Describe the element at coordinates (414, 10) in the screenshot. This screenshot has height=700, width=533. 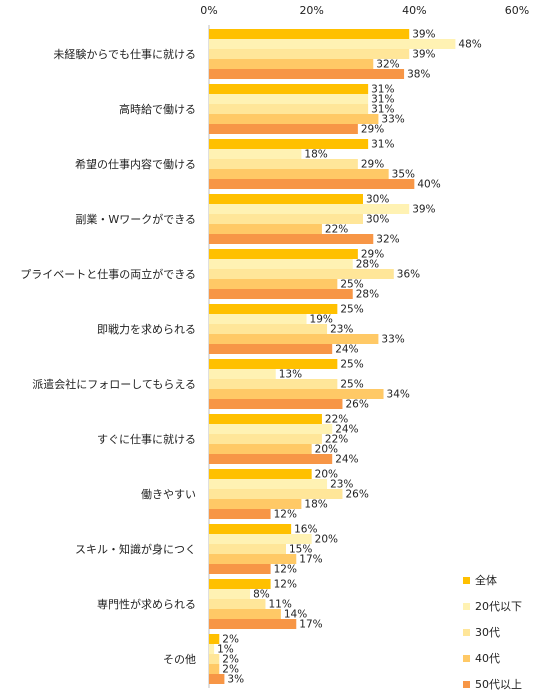
I see `x-tick-label: 40%` at that location.